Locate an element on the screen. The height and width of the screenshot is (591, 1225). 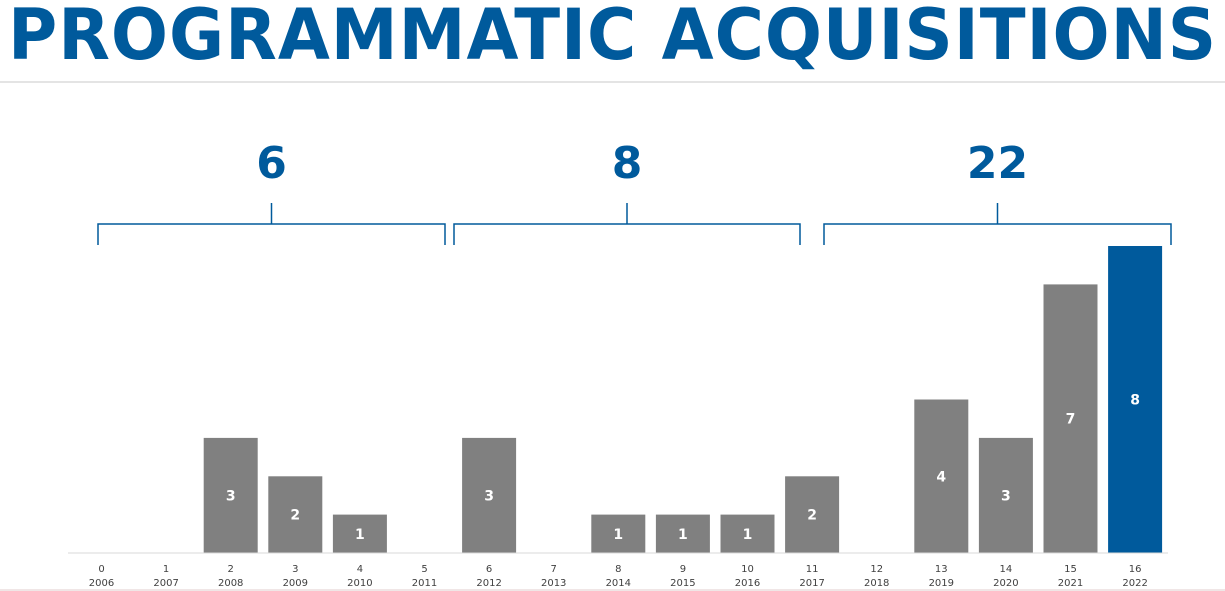
bar-2014 is located at coordinates (618, 533).